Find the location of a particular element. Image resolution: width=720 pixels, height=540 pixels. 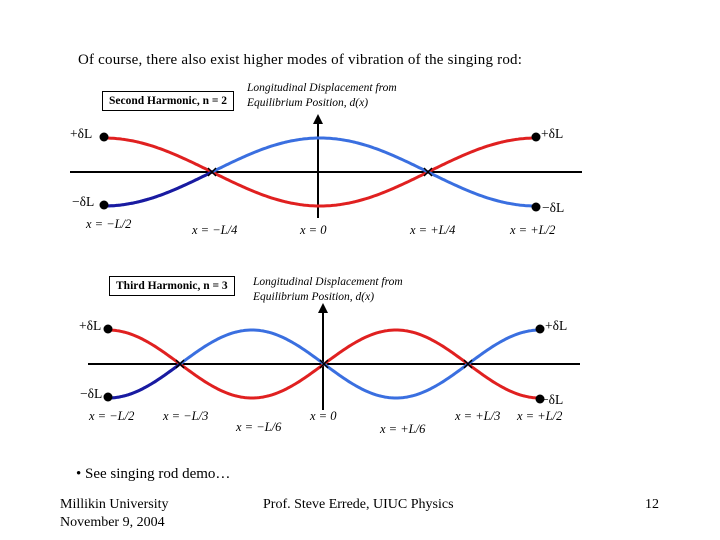

panel1-axes is located at coordinates (326, 166).